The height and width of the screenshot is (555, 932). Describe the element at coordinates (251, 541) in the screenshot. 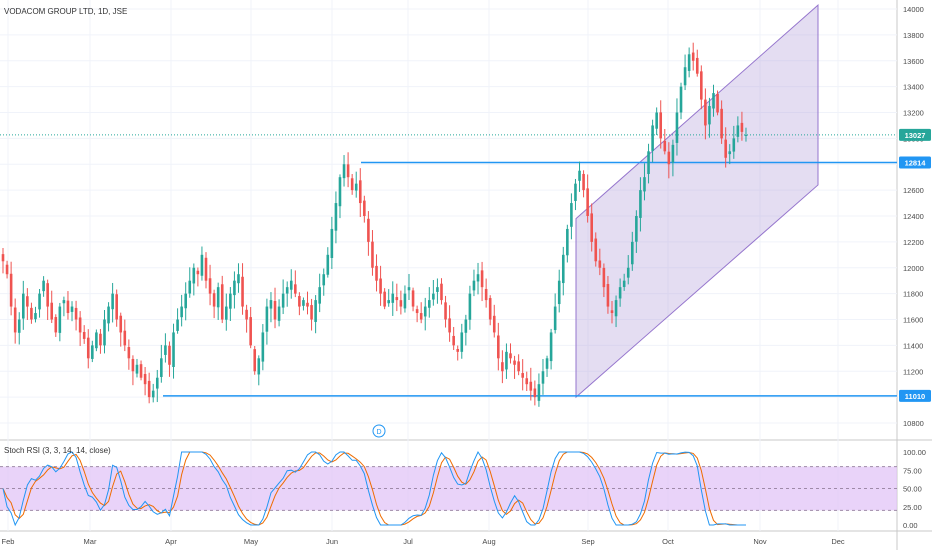

I see `time-tick-may: May` at that location.